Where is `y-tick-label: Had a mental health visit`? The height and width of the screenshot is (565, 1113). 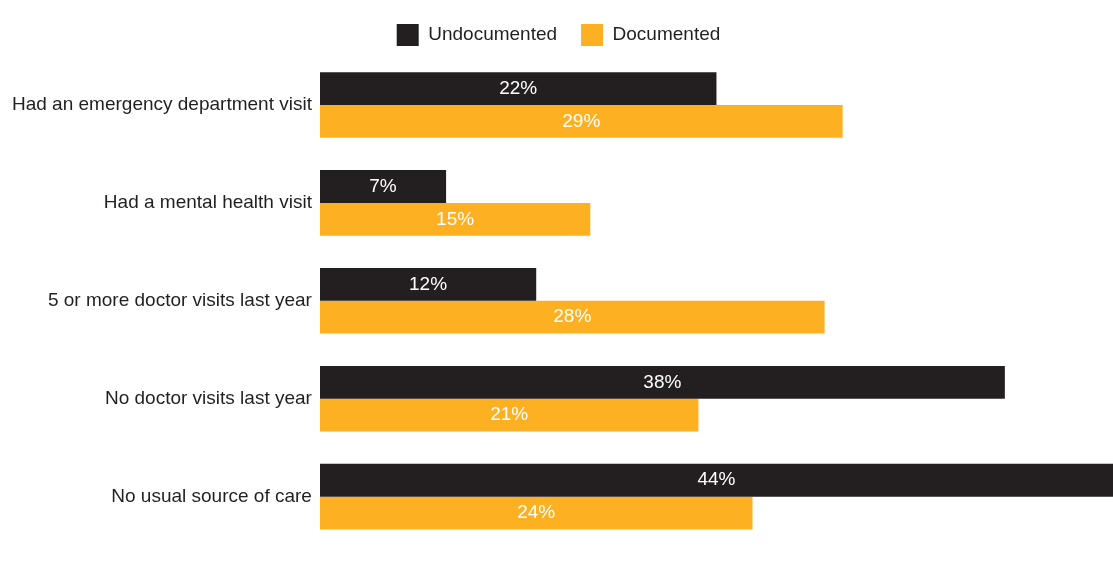
y-tick-label: Had a mental health visit is located at coordinates (208, 202).